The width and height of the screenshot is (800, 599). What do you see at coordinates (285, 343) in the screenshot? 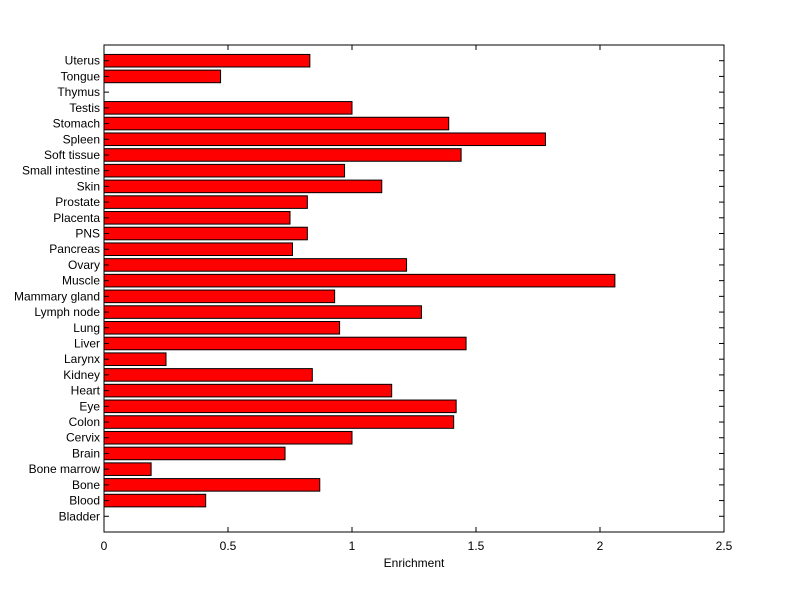
I see `bar-liver` at bounding box center [285, 343].